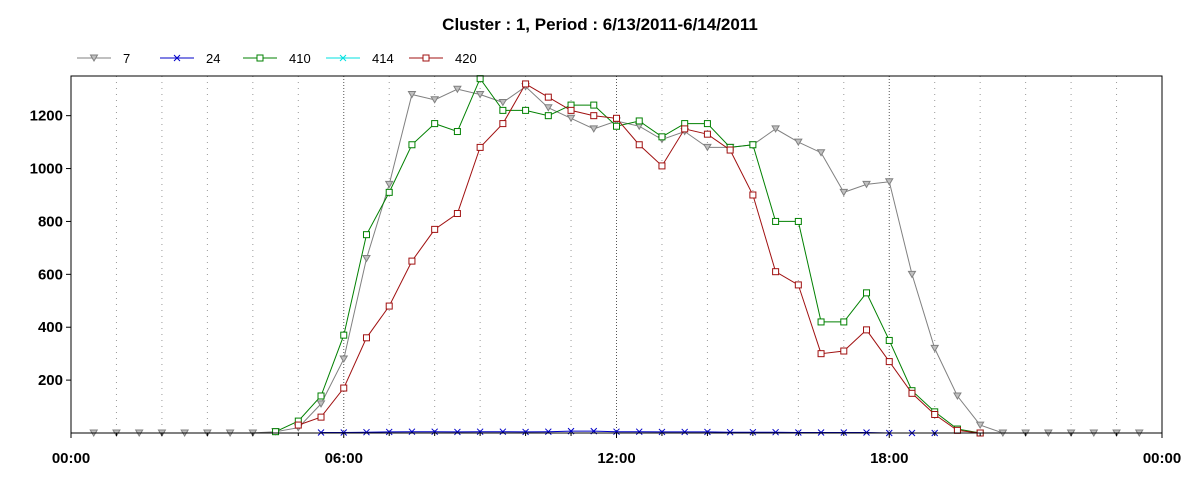  I want to click on y-tick-label: 400, so click(50, 327).